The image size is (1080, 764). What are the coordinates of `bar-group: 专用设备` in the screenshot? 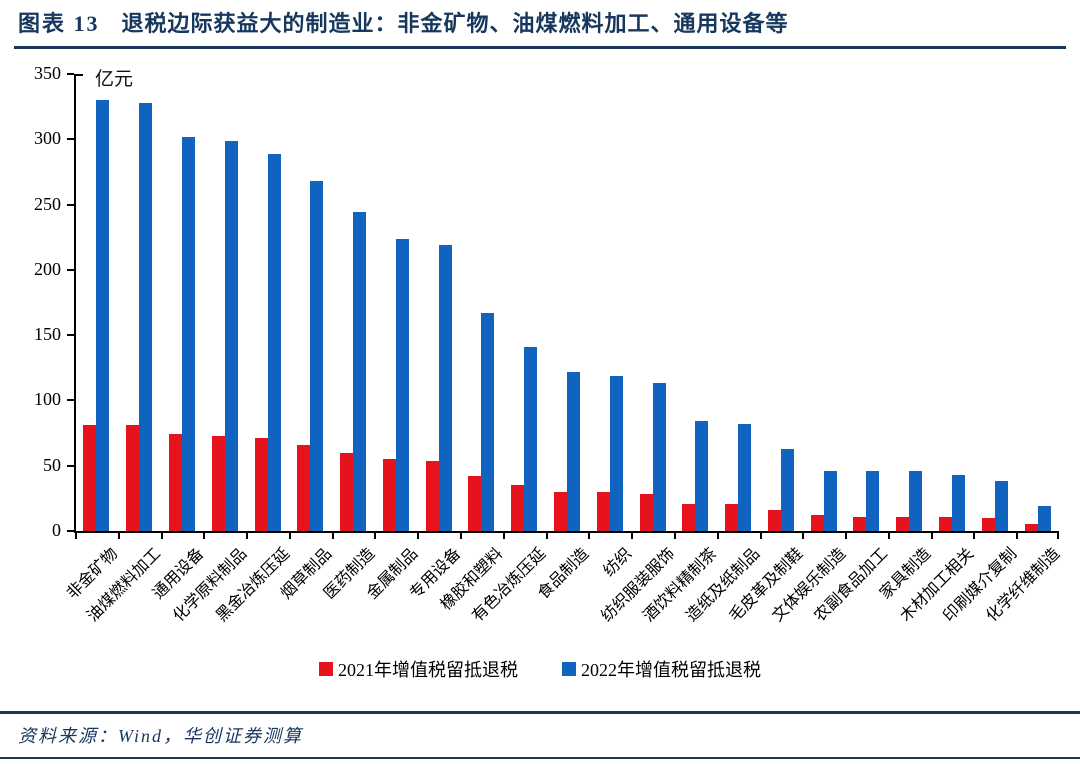 It's located at (435, 338).